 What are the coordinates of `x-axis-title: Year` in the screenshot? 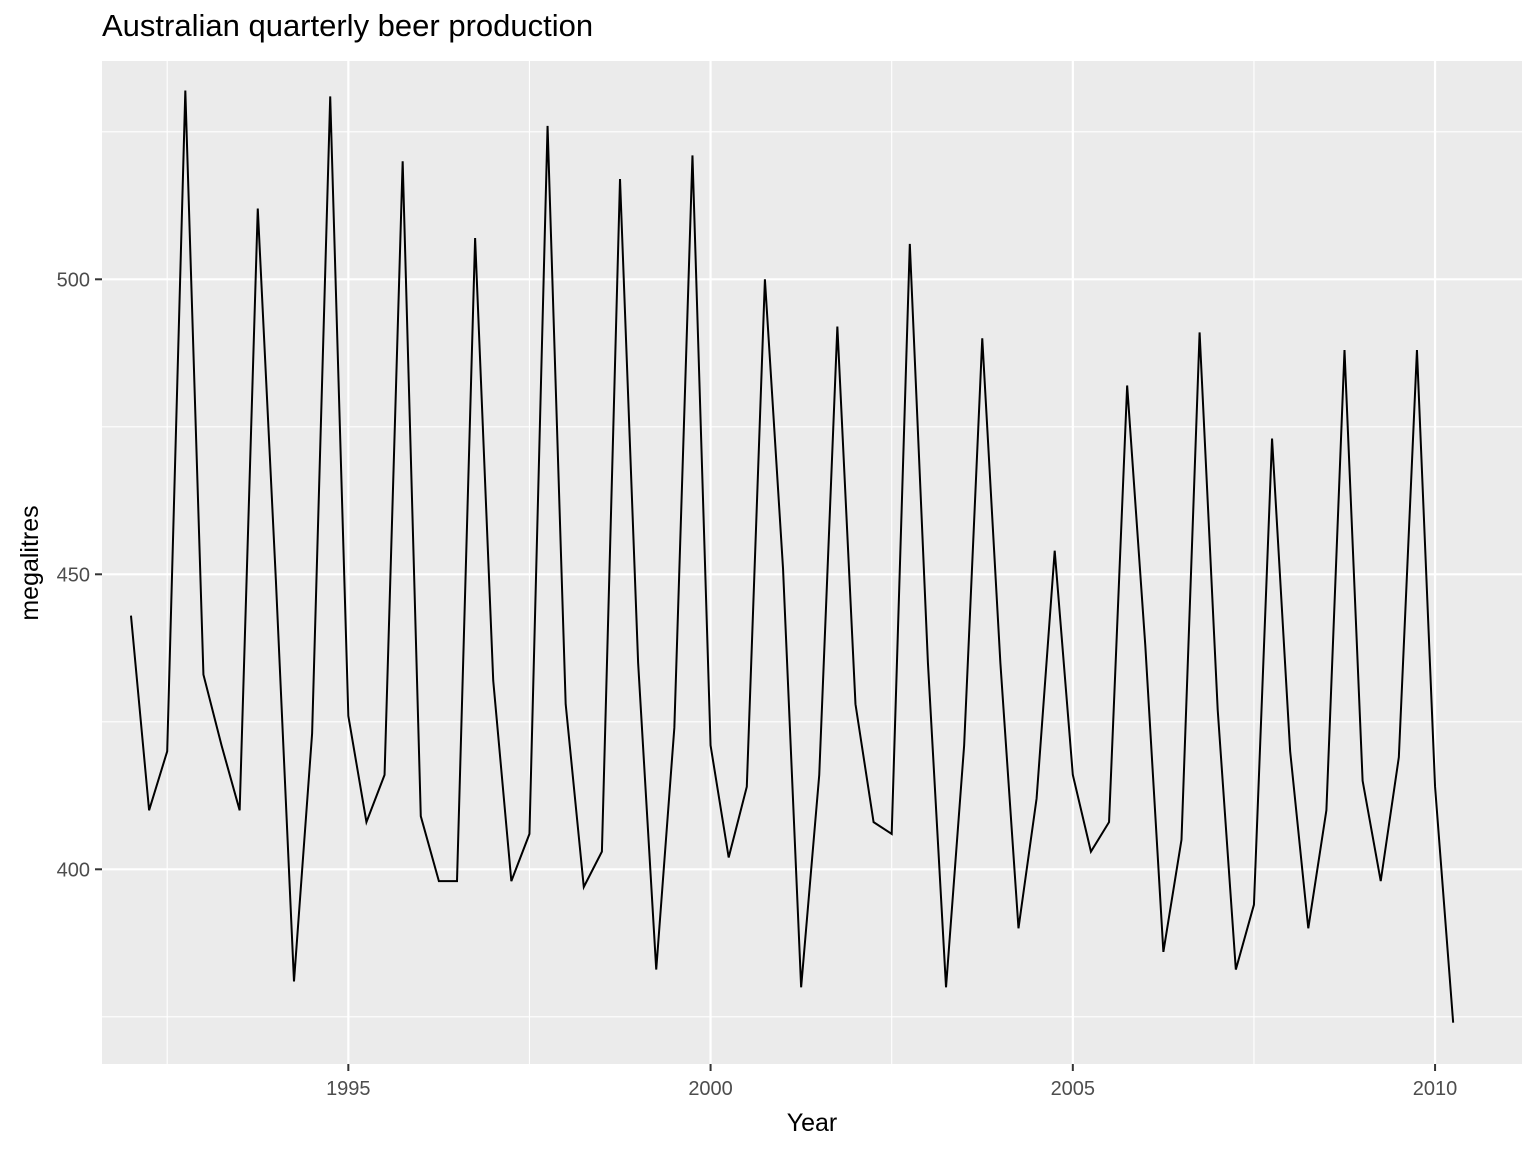 It's located at (812, 1123).